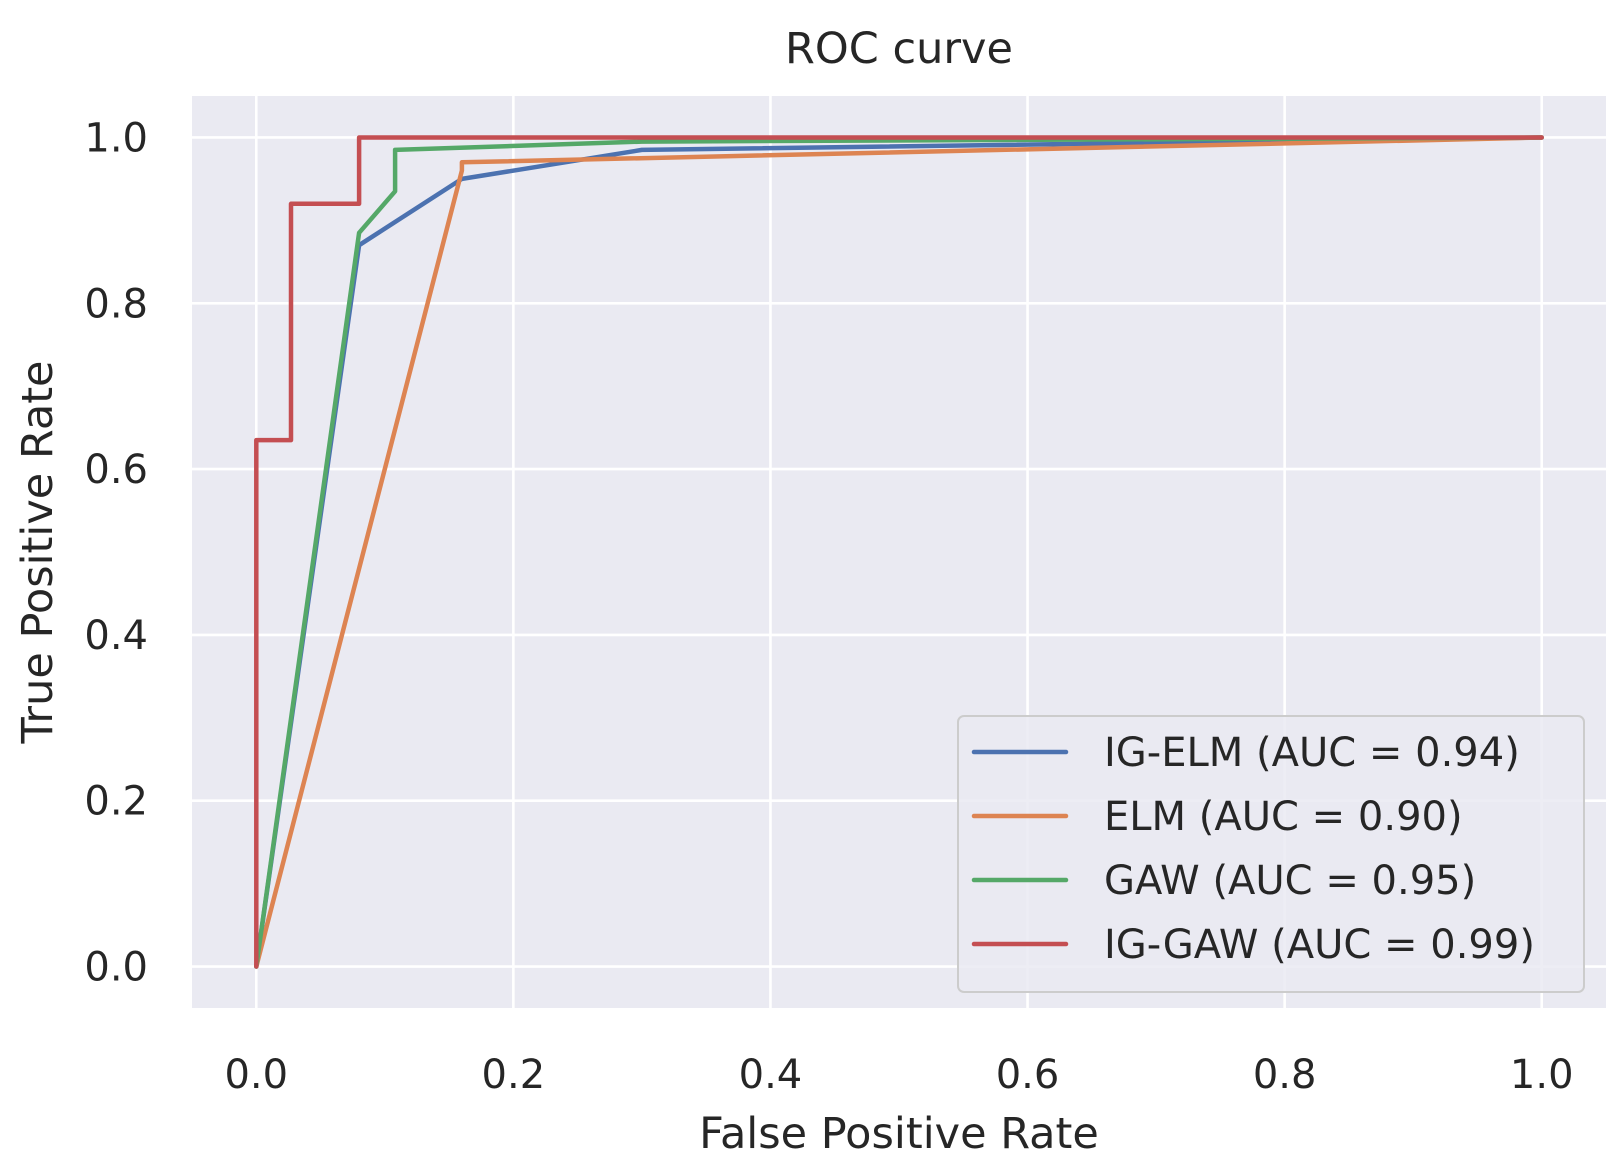  What do you see at coordinates (771, 1075) in the screenshot?
I see `x-tick-label: 0.4` at bounding box center [771, 1075].